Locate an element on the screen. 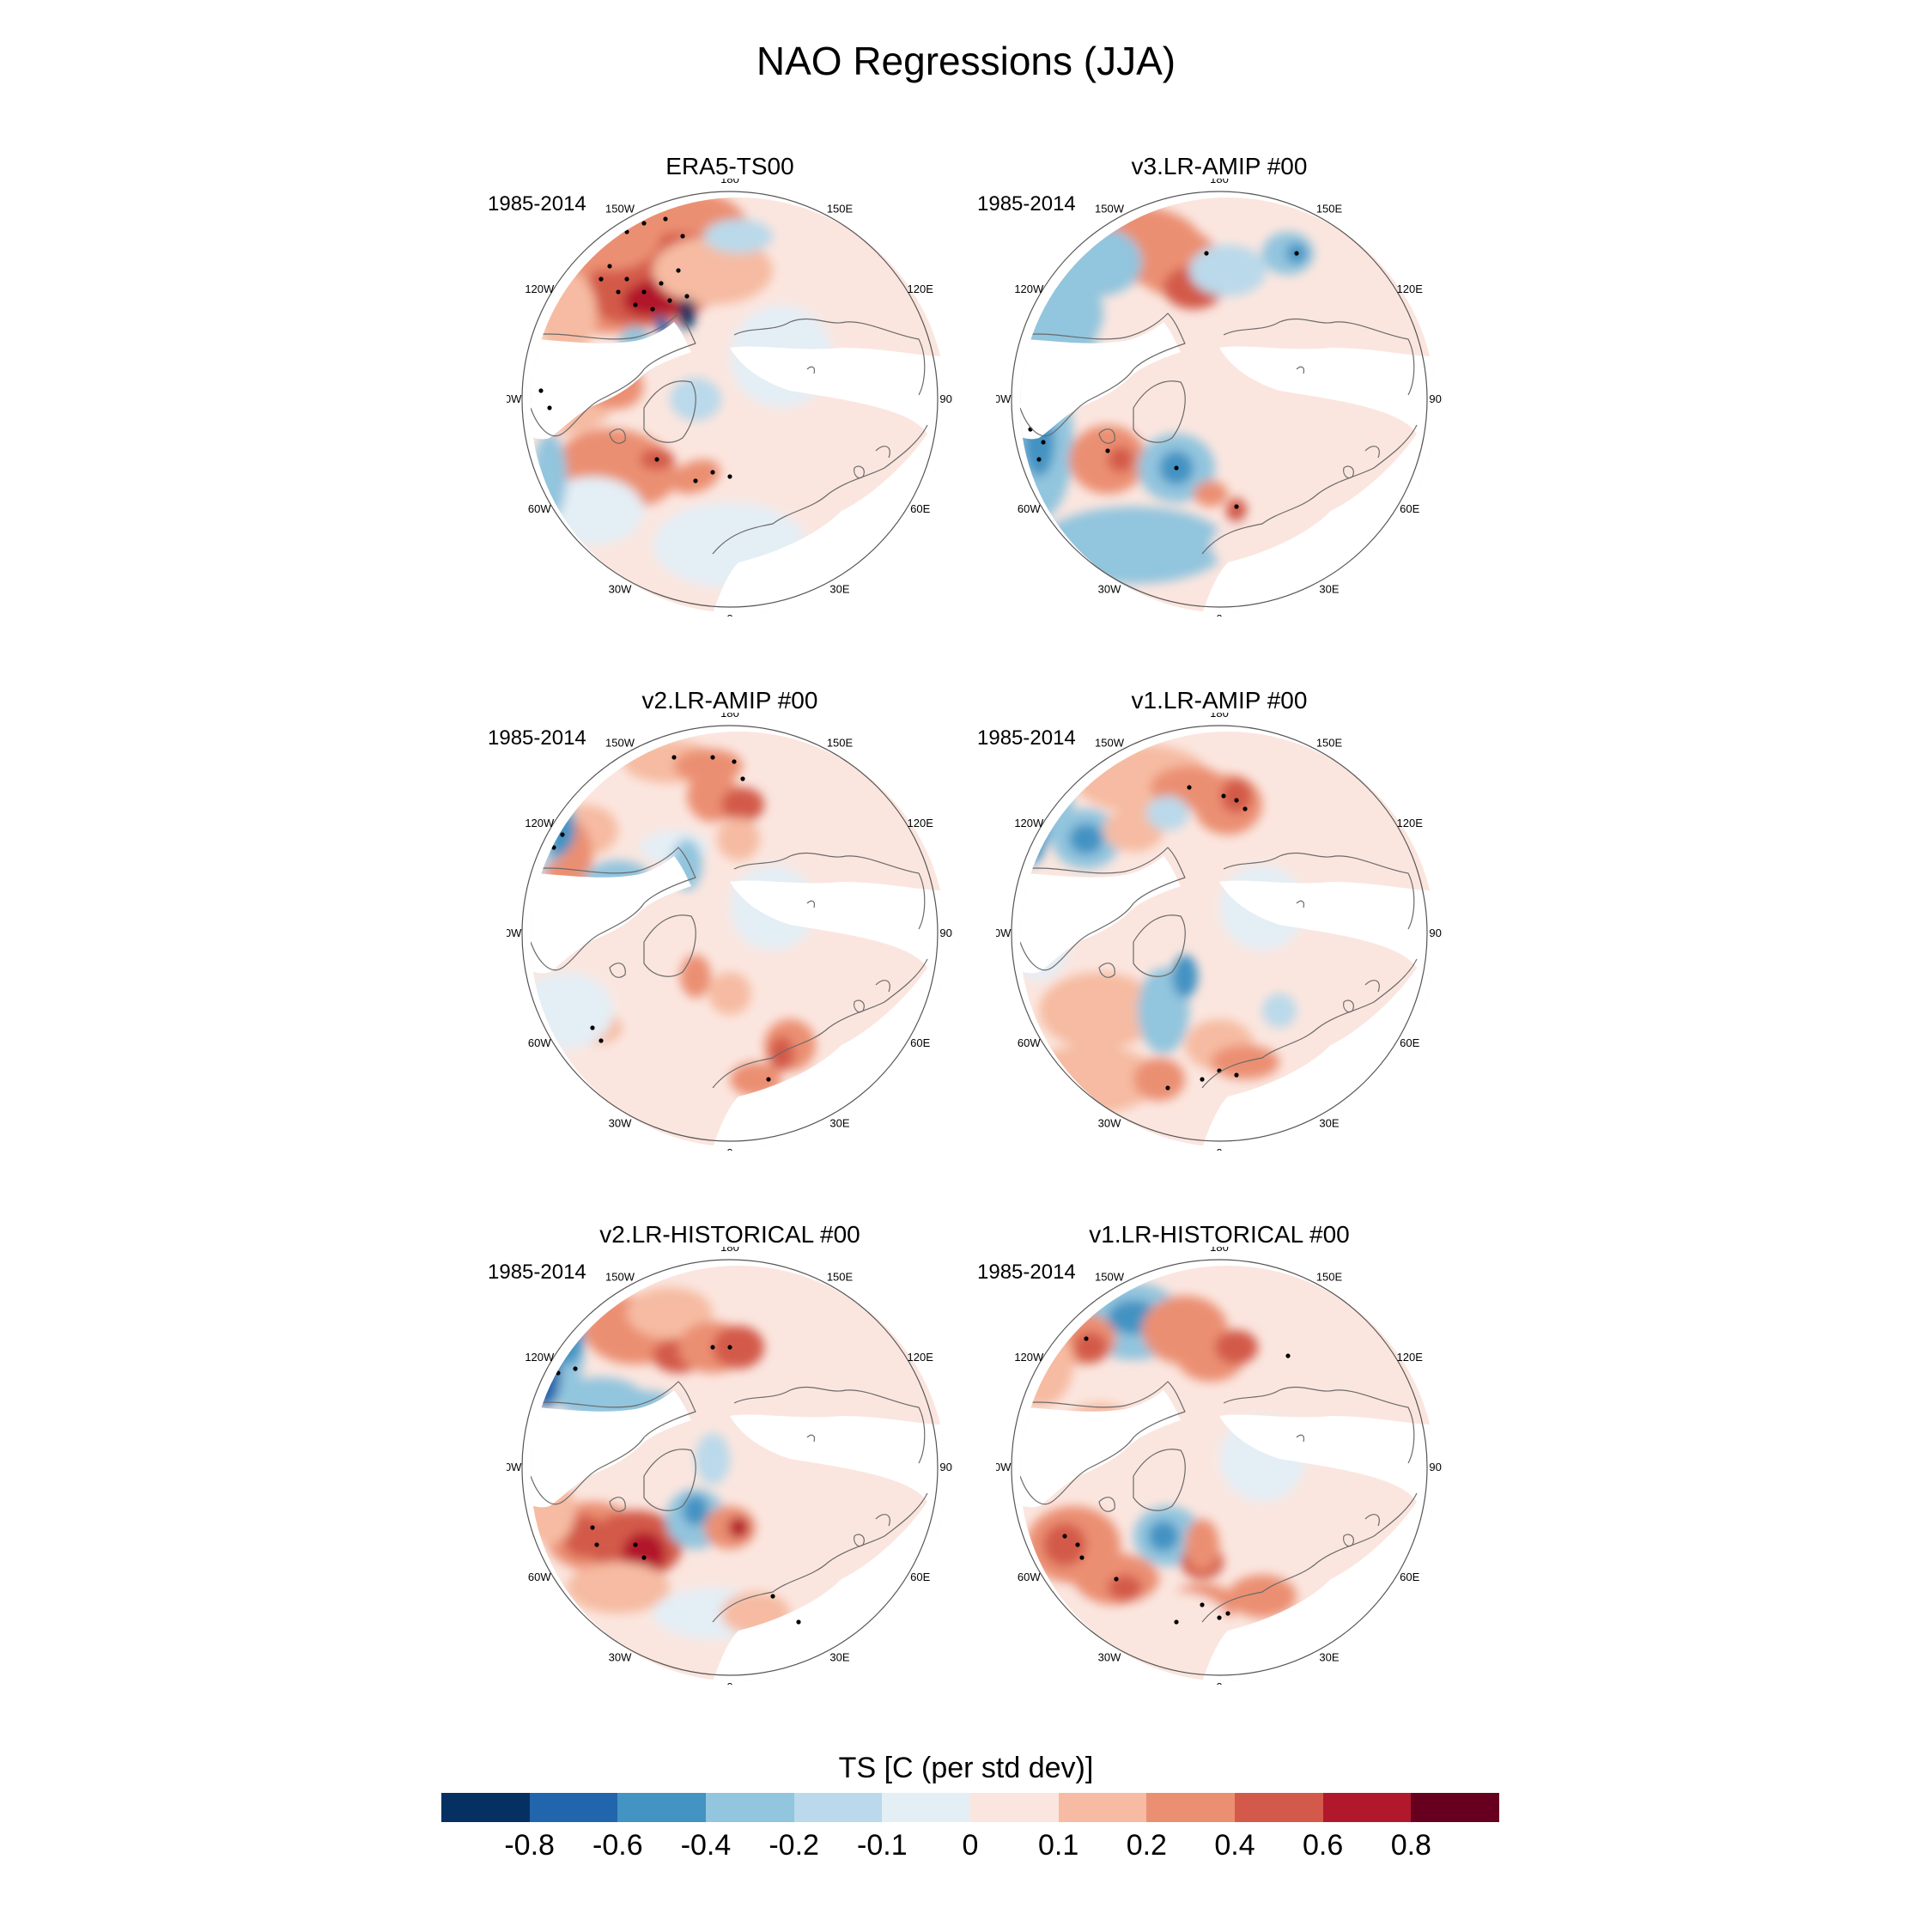  colorbar-tick-label: 0.4 is located at coordinates (1235, 1845).